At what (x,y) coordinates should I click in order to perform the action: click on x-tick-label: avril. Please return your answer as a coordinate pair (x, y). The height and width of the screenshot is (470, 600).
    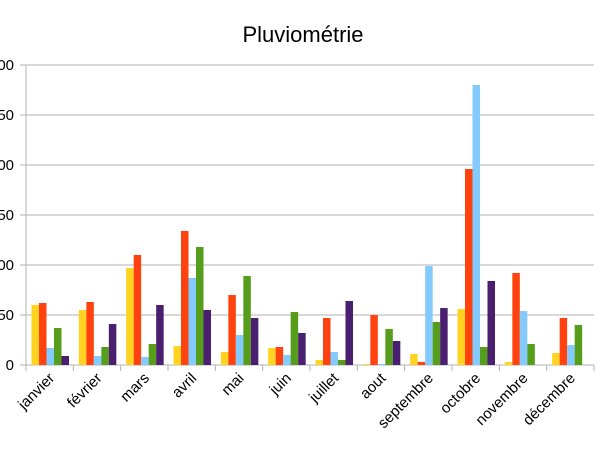
    Looking at the image, I should click on (184, 385).